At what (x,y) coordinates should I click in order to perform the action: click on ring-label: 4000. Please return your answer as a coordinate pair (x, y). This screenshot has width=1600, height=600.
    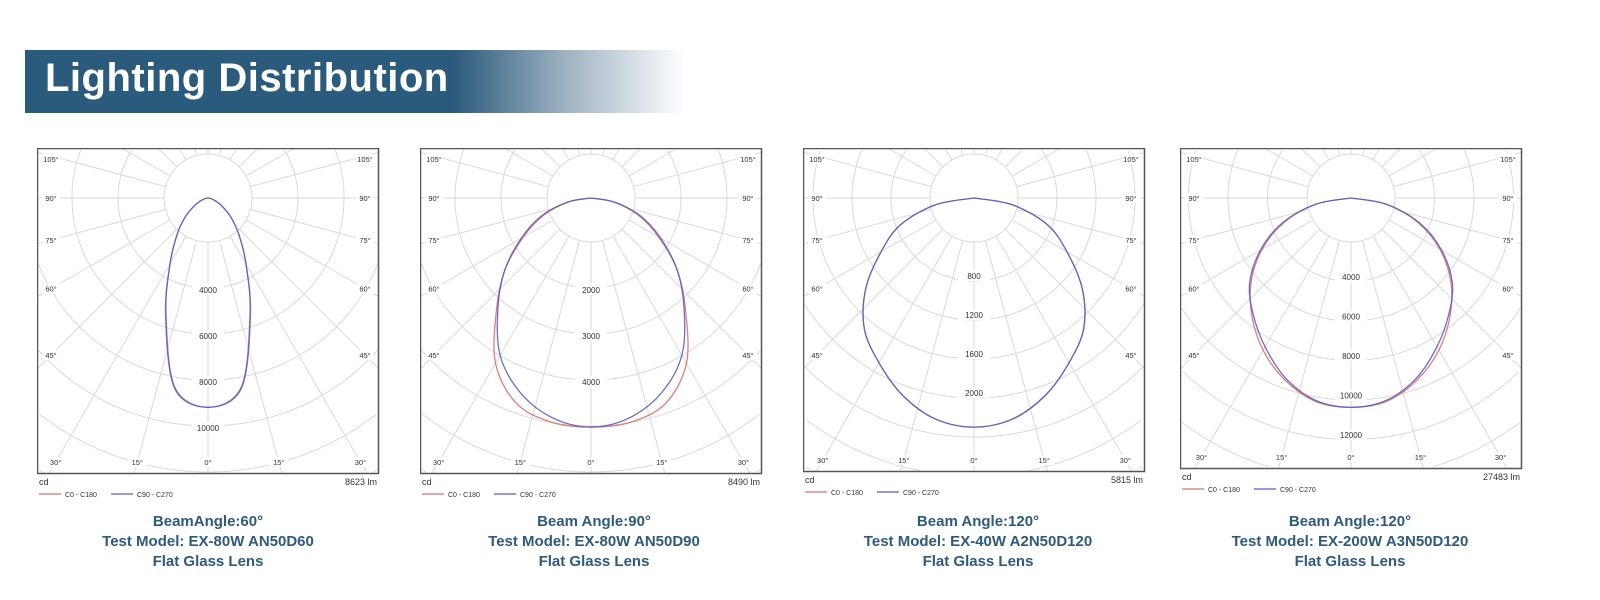
    Looking at the image, I should click on (208, 290).